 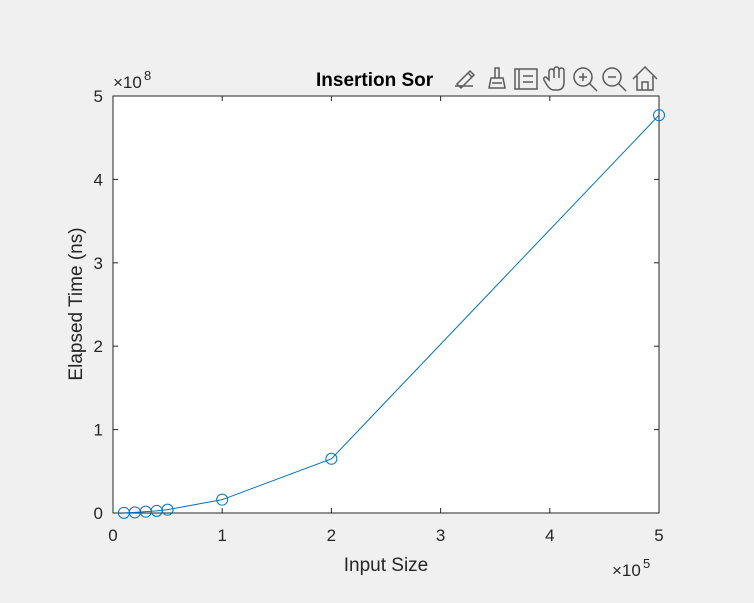 What do you see at coordinates (147, 75) in the screenshot?
I see `y-exponent-power: 8` at bounding box center [147, 75].